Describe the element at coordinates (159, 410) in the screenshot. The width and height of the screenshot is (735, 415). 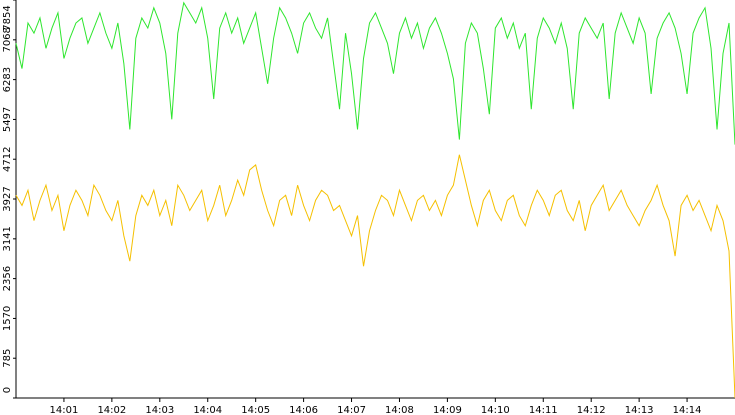
I see `x-tick-label: 14:03` at that location.